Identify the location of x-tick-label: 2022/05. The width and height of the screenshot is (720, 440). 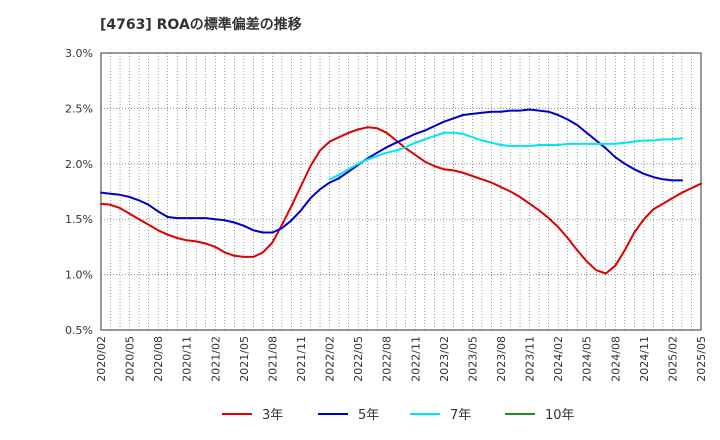
(358, 359).